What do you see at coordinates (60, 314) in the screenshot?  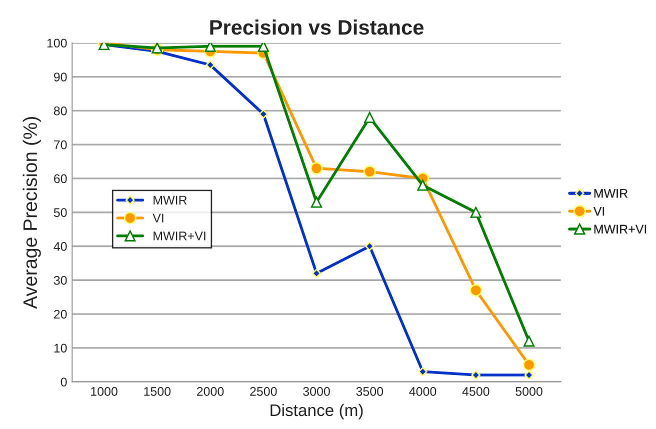 I see `y-tick-label: 20` at bounding box center [60, 314].